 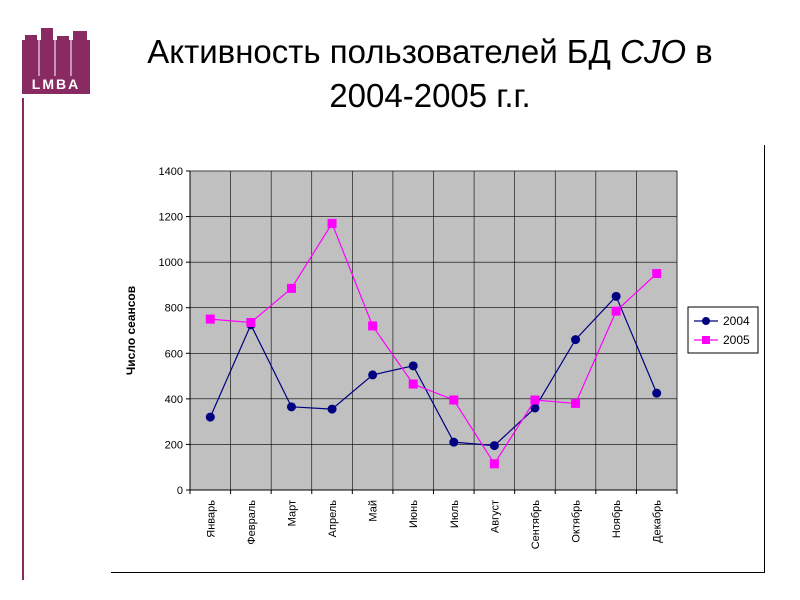 I want to click on lmba-logo: LMBA, so click(x=56, y=61).